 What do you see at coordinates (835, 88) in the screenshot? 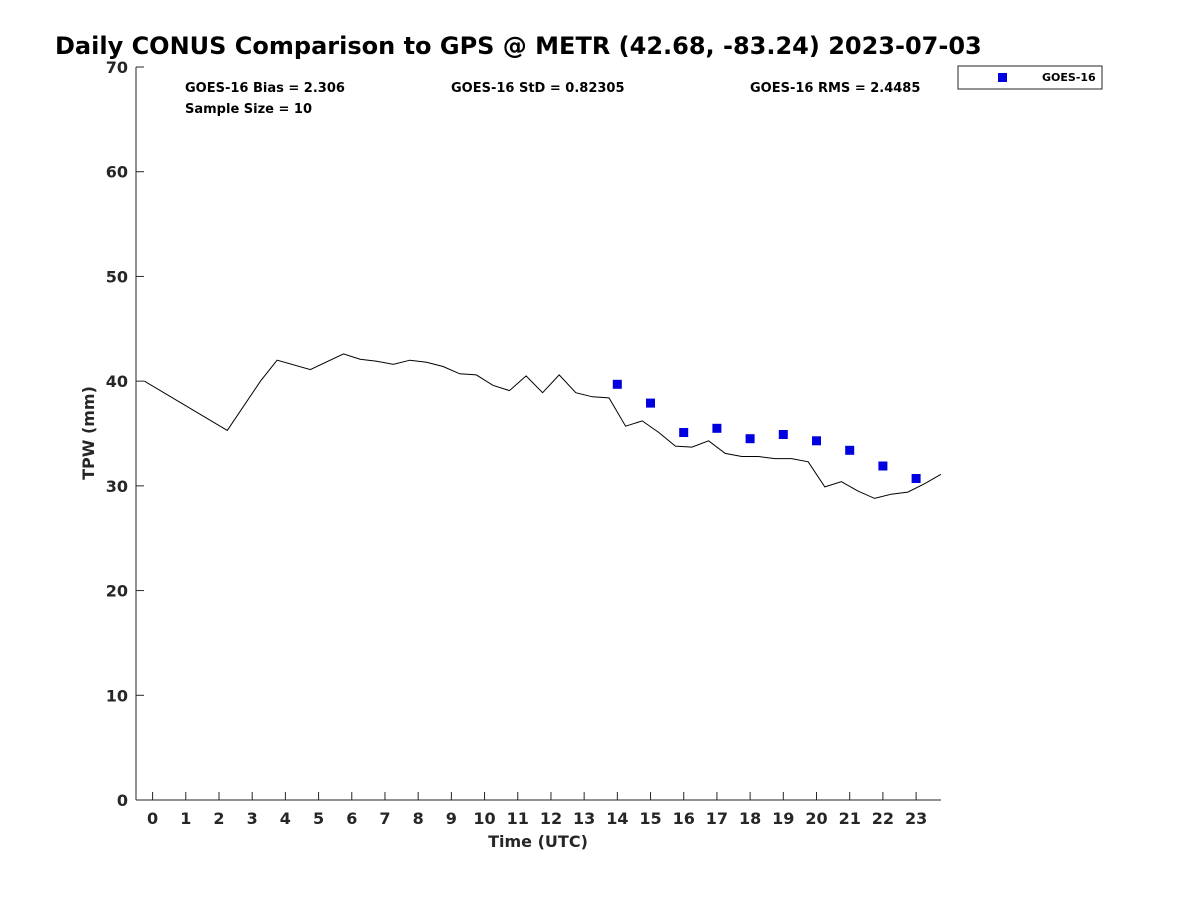
I see `stat-rms: GOES-16 RMS = 2.4485` at bounding box center [835, 88].